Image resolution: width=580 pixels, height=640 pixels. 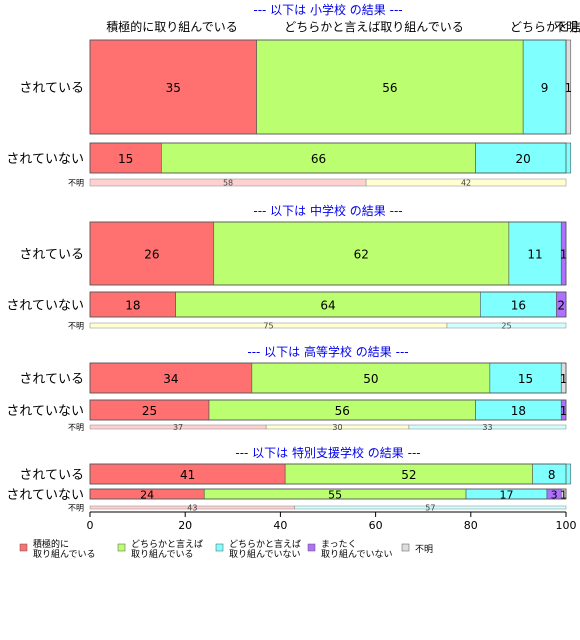 What do you see at coordinates (518, 306) in the screenshot?
I see `data-label: 16` at bounding box center [518, 306].